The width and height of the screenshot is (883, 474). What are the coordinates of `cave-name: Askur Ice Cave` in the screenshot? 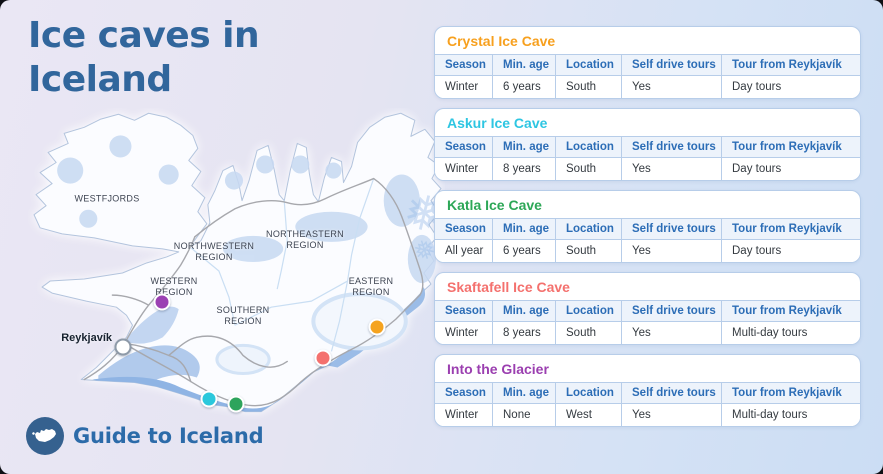 It's located at (647, 123).